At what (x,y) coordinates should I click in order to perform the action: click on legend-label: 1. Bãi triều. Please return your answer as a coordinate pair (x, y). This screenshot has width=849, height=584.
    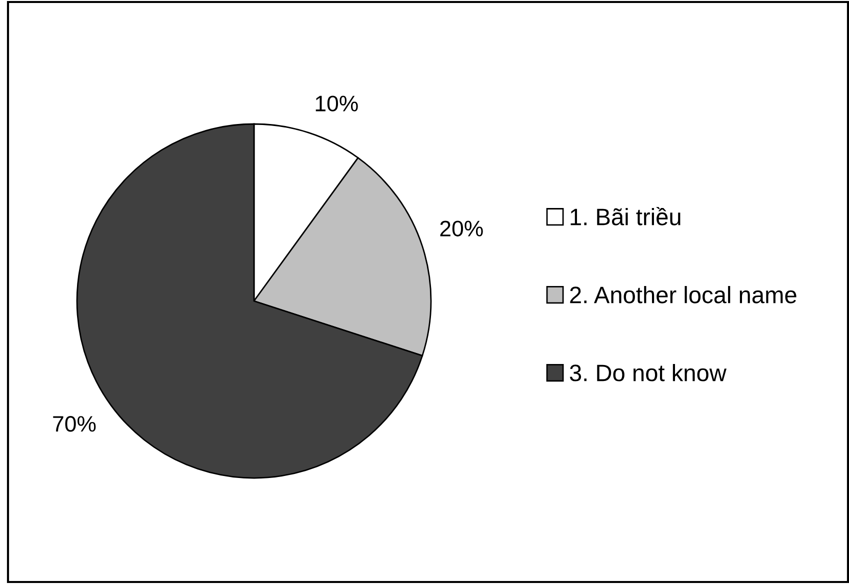
    Looking at the image, I should click on (625, 216).